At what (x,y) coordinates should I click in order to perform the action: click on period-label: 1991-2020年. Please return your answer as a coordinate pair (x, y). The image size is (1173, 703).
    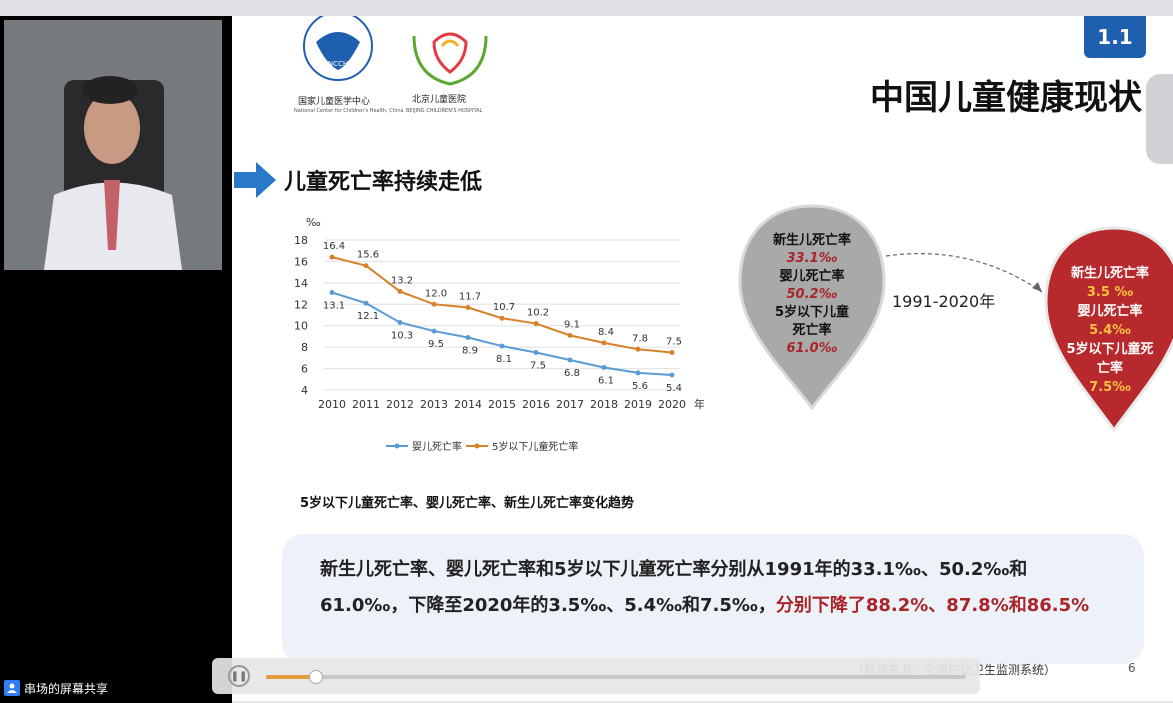
    Looking at the image, I should click on (944, 301).